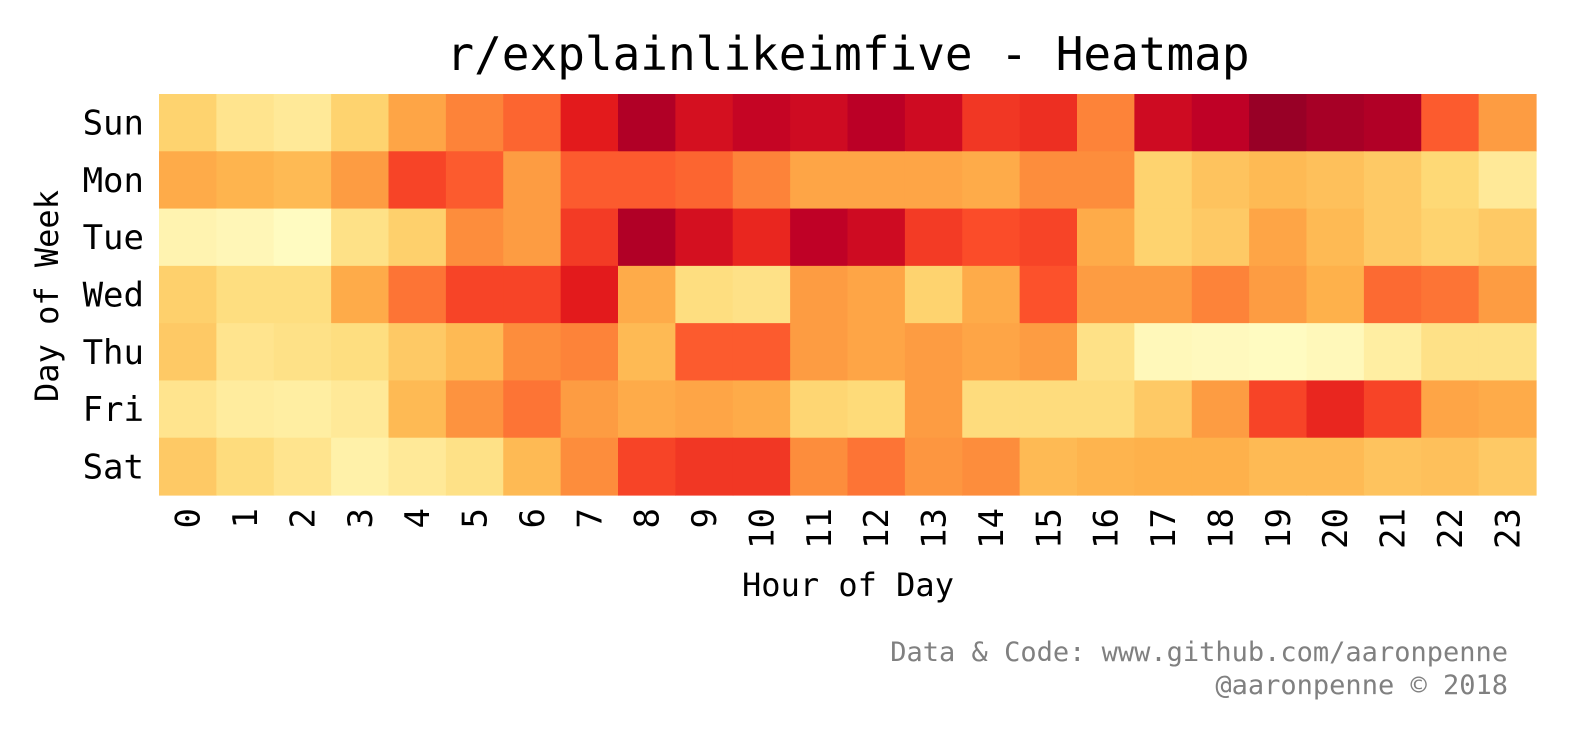 The image size is (1588, 741). Describe the element at coordinates (762, 528) in the screenshot. I see `x-tick-10: 10` at that location.